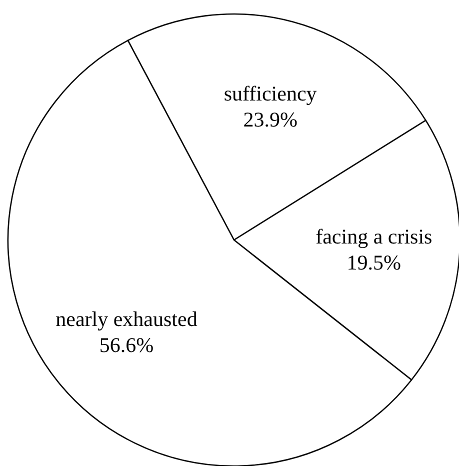 Image resolution: width=459 pixels, height=466 pixels. What do you see at coordinates (270, 120) in the screenshot?
I see `data-label: 23.9%` at bounding box center [270, 120].